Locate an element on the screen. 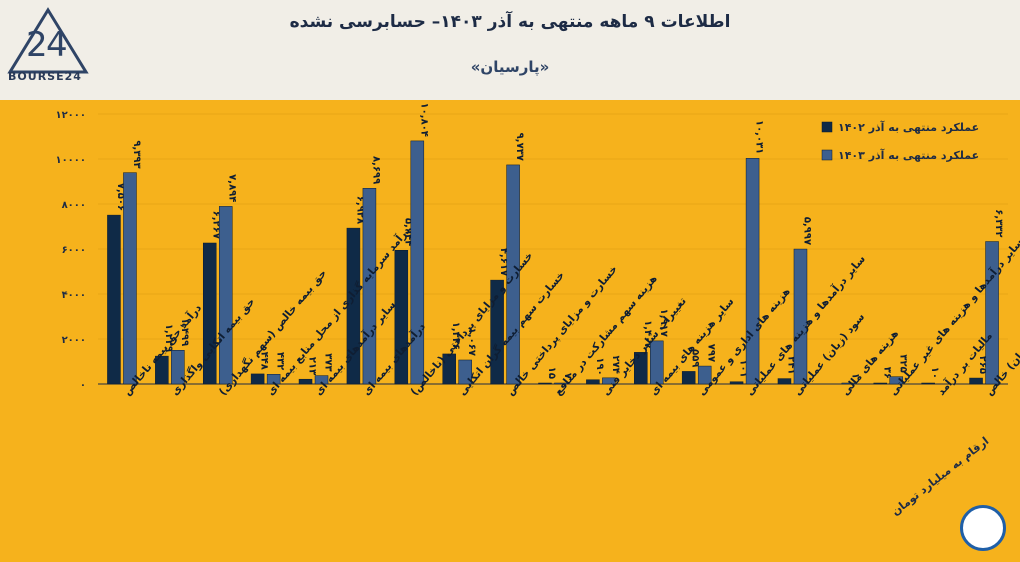  svg-text: 2 is located at coordinates (37, 45).